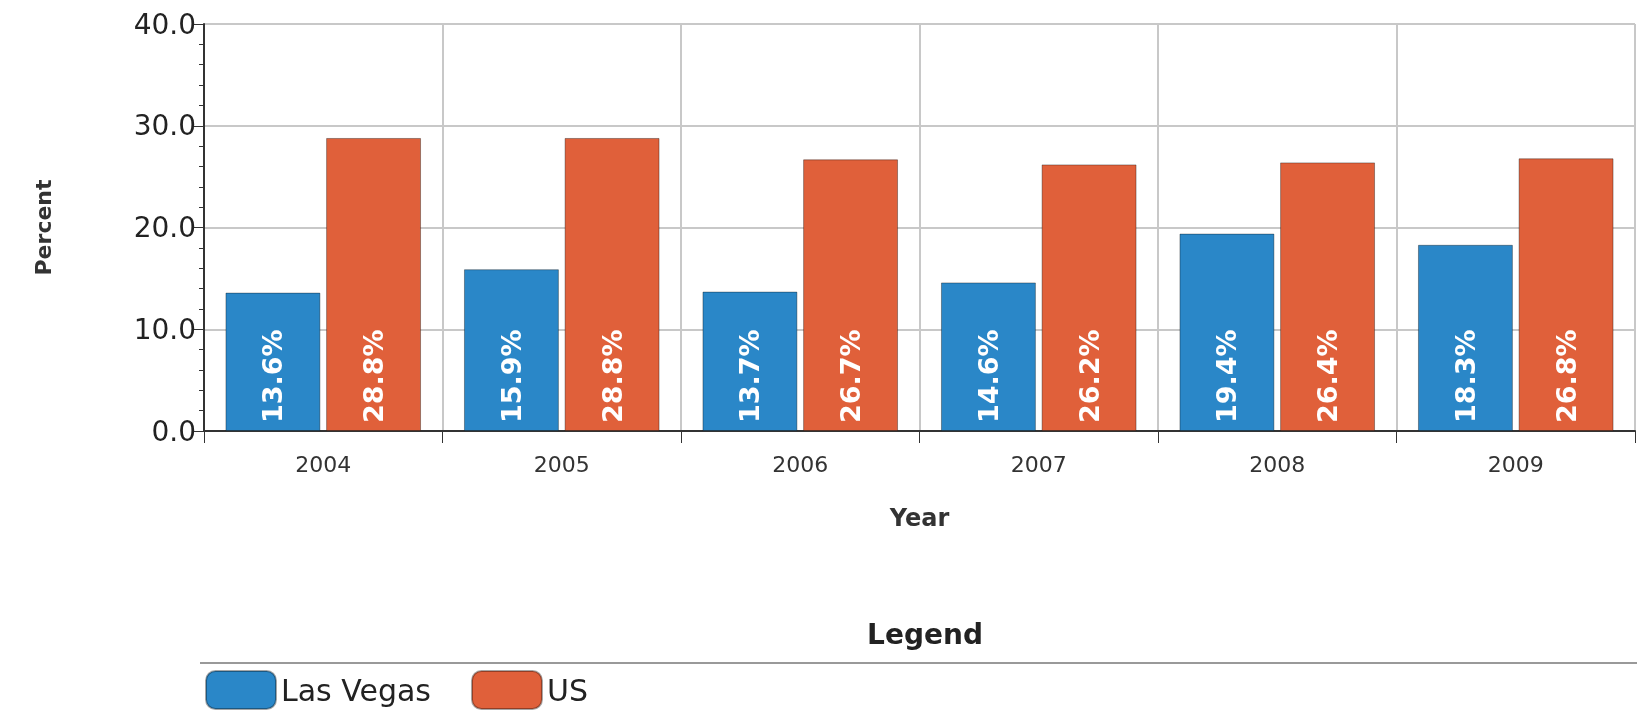 This screenshot has height=720, width=1637. I want to click on x-tick-label: 2006, so click(800, 464).